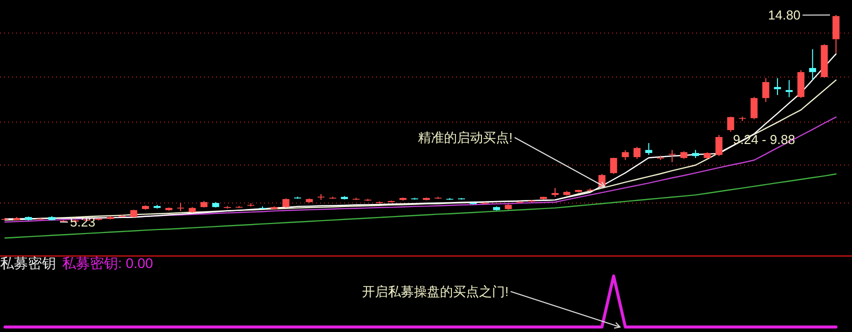 The image size is (852, 332). Describe the element at coordinates (435, 291) in the screenshot. I see `annotation: 开启私募操盘的买点之门!` at that location.